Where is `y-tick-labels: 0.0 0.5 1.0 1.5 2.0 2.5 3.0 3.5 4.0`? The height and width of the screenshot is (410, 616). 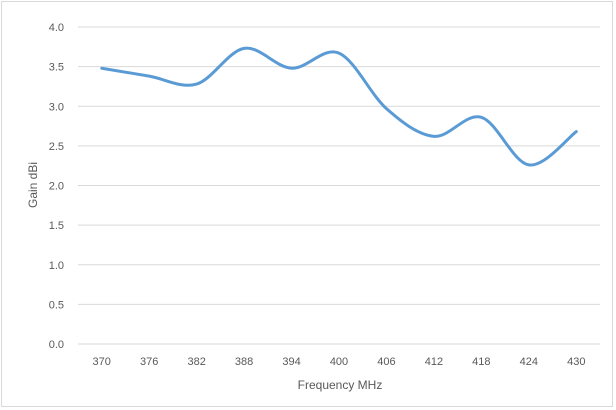
y-tick-labels: 0.0 0.5 1.0 1.5 2.0 2.5 3.0 3.5 4.0 is located at coordinates (56, 186).